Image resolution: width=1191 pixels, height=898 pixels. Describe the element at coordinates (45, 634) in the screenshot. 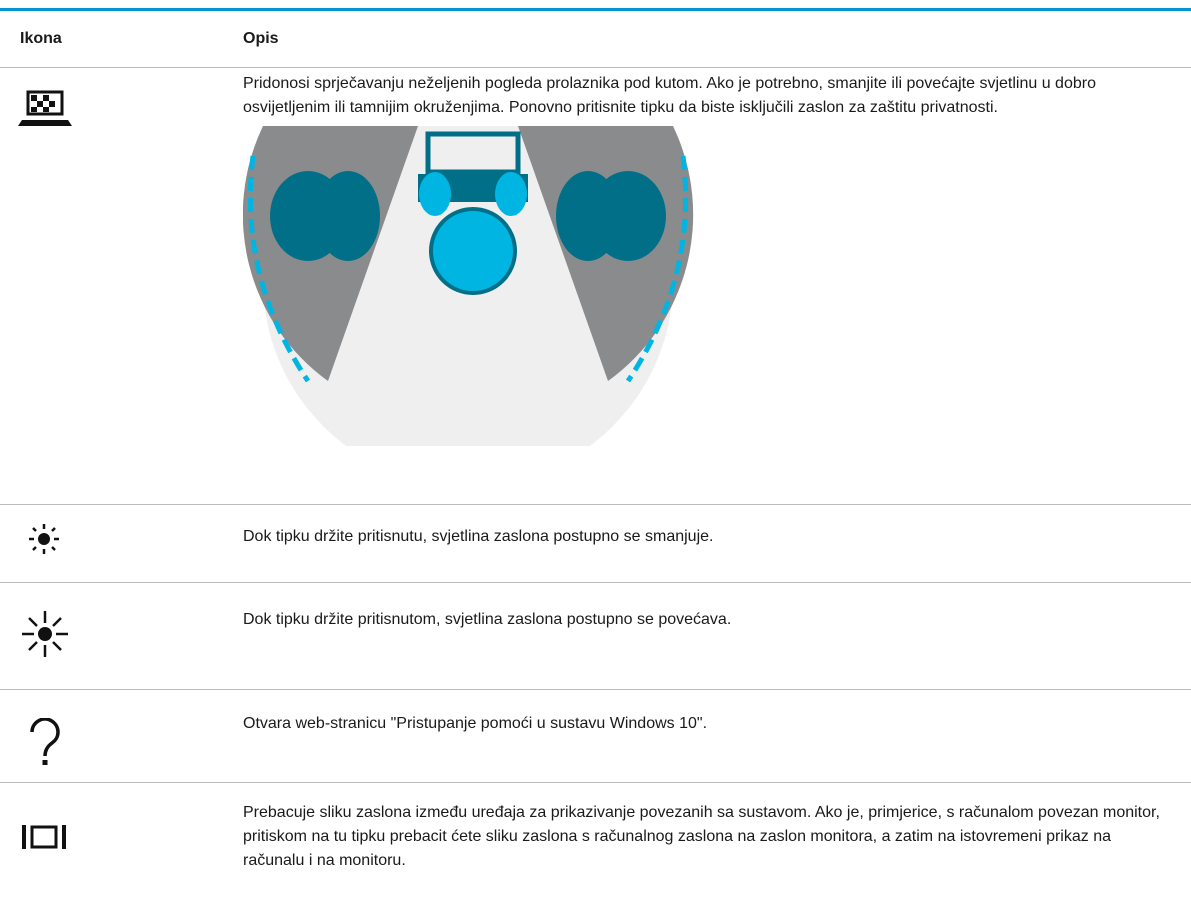

I see `brightness-up-icon` at that location.